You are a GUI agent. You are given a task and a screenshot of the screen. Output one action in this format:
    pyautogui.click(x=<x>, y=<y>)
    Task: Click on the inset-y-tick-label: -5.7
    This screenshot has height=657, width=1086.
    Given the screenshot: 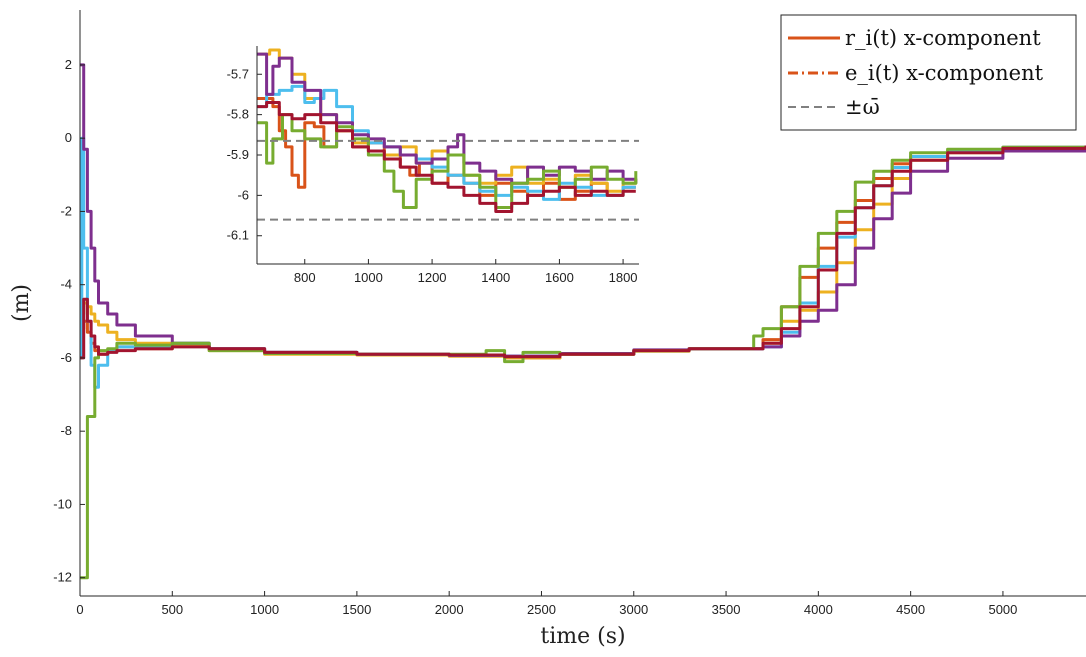 What is the action you would take?
    pyautogui.click(x=238, y=73)
    